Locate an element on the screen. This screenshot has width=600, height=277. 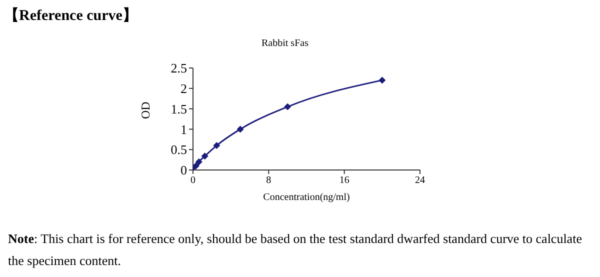
chart-title: Rabbit sFas is located at coordinates (285, 43).